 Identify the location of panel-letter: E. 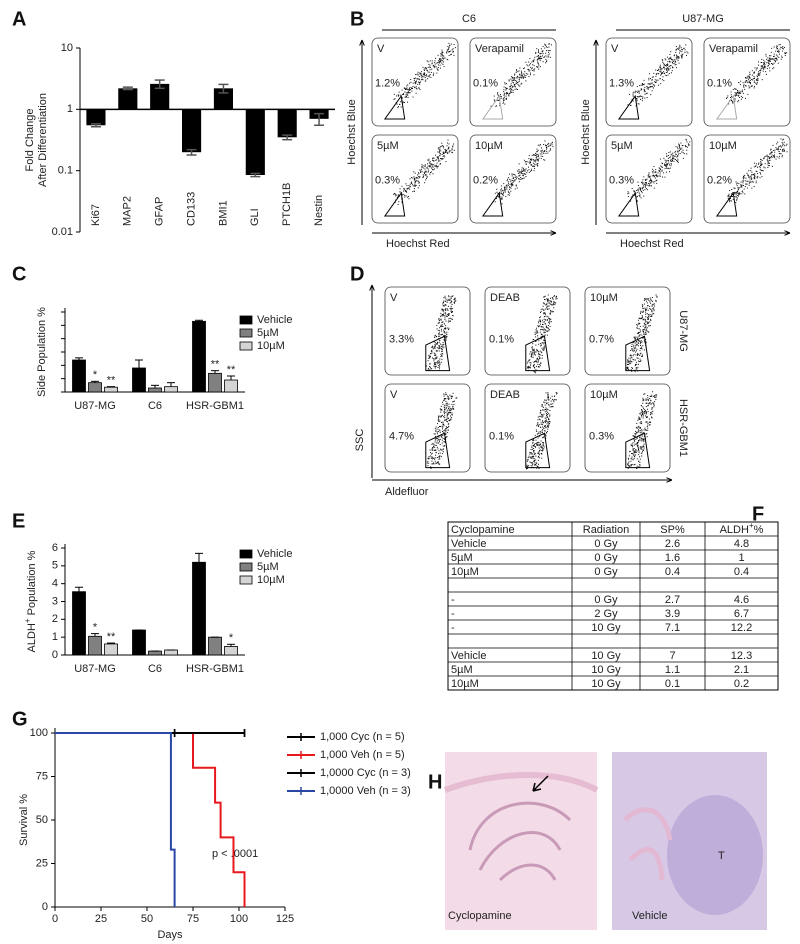
(18, 521).